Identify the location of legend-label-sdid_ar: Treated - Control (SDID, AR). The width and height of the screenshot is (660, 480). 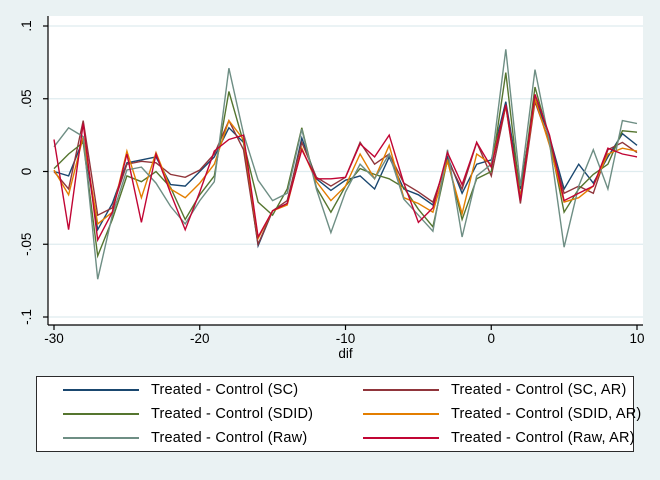
(546, 414).